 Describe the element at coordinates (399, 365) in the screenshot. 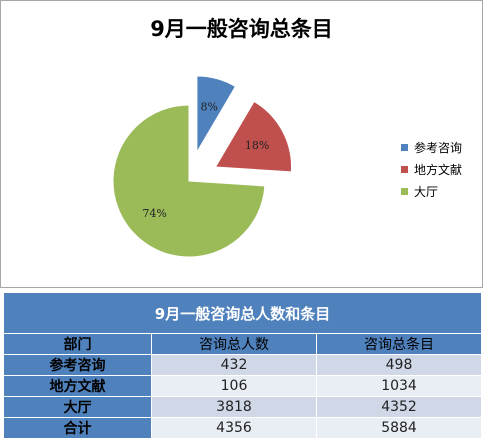

I see `cell-items: 498` at that location.